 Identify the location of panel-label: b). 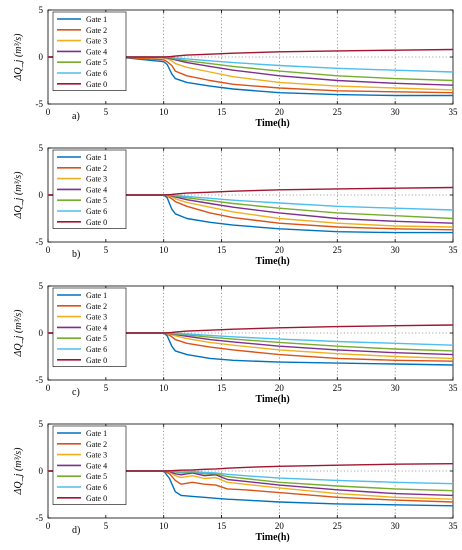
(76, 254).